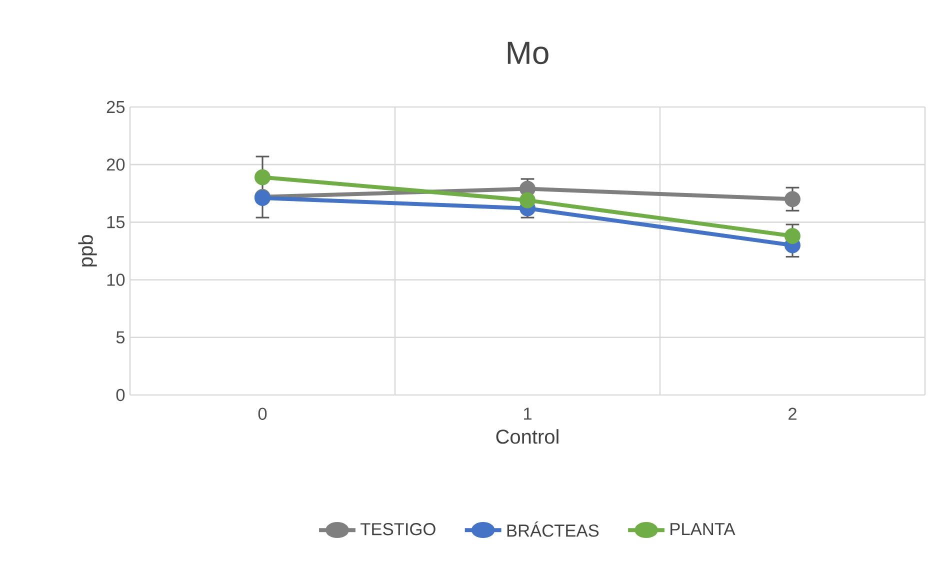  What do you see at coordinates (116, 280) in the screenshot?
I see `y-tick-label: 10` at bounding box center [116, 280].